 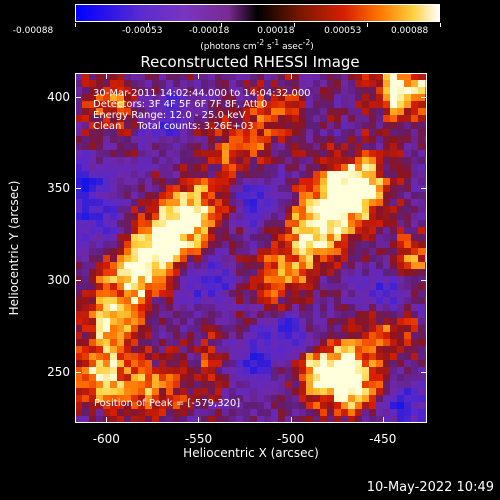 What do you see at coordinates (209, 31) in the screenshot?
I see `colorbar-tick-label: -0.00018` at bounding box center [209, 31].